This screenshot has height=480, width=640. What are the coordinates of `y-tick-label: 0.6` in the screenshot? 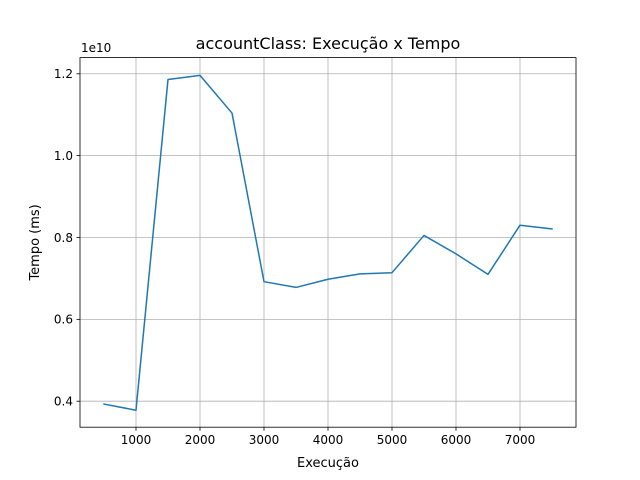 It's located at (63, 320).